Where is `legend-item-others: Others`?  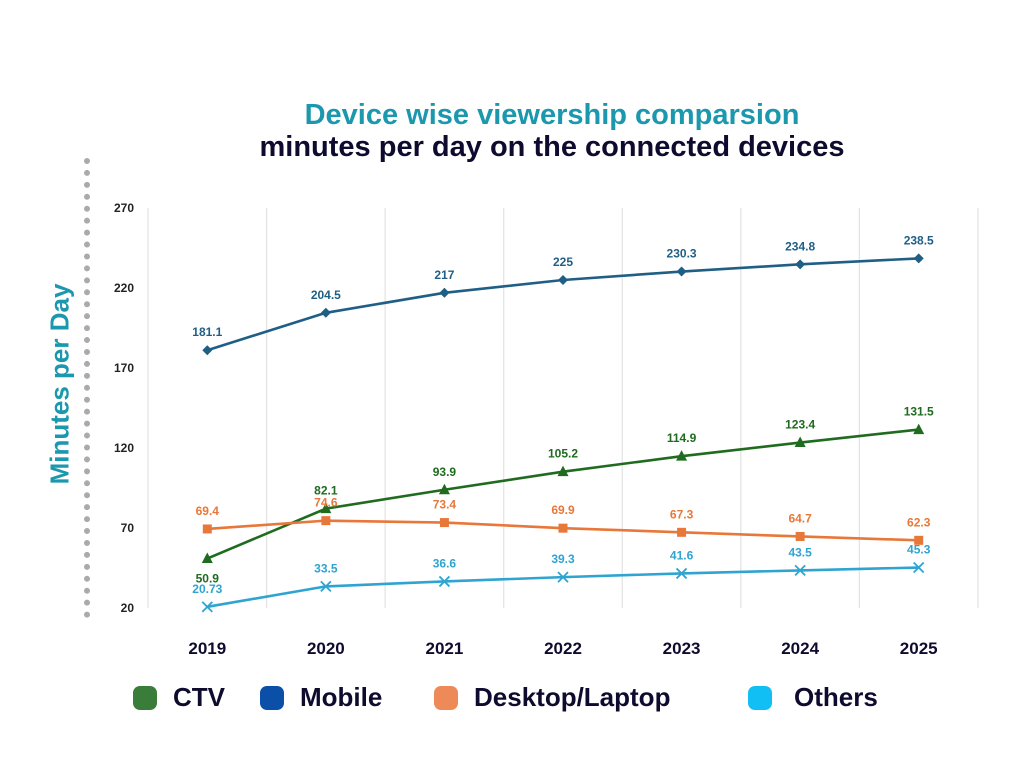 legend-item-others: Others is located at coordinates (813, 697).